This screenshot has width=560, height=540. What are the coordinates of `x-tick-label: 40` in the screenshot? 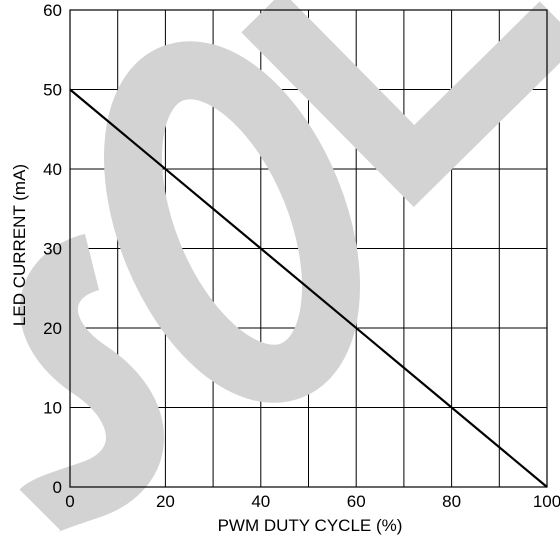 It's located at (260, 501).